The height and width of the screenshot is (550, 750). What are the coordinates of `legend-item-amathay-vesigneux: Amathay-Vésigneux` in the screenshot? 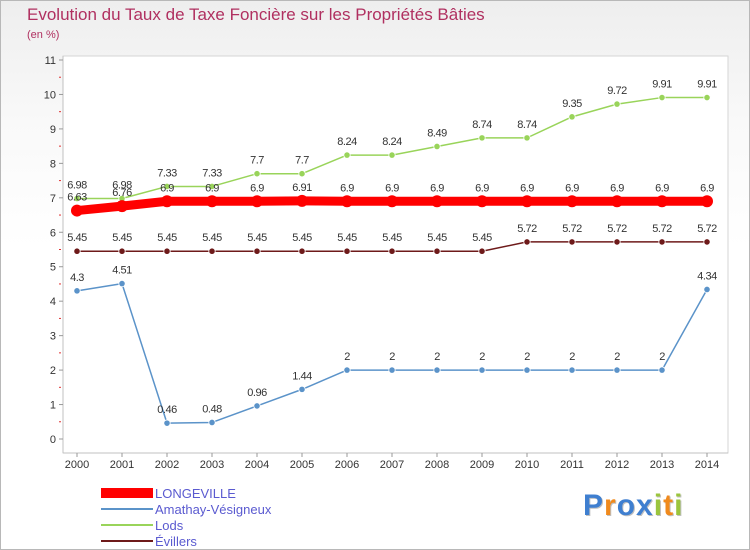 It's located at (186, 509).